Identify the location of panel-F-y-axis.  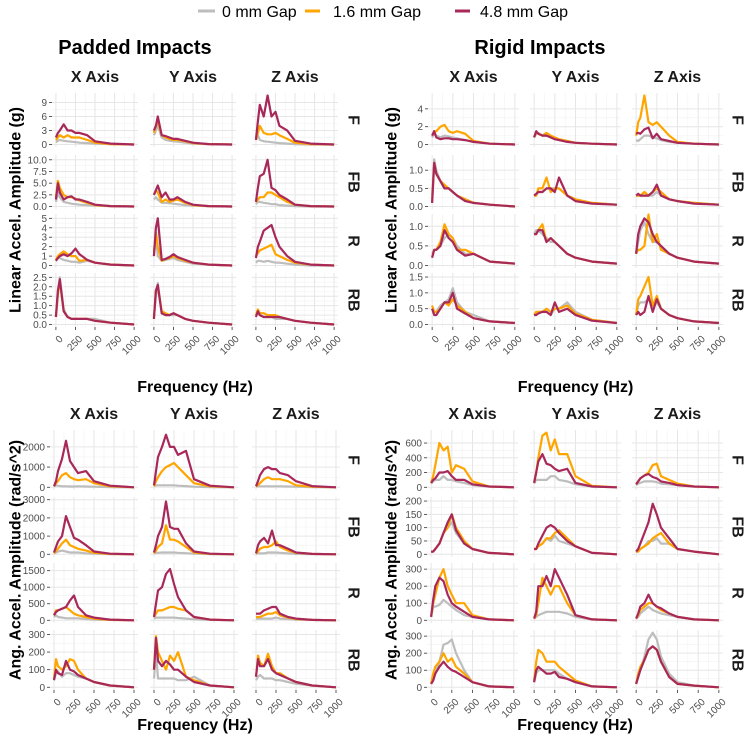
(575, 460).